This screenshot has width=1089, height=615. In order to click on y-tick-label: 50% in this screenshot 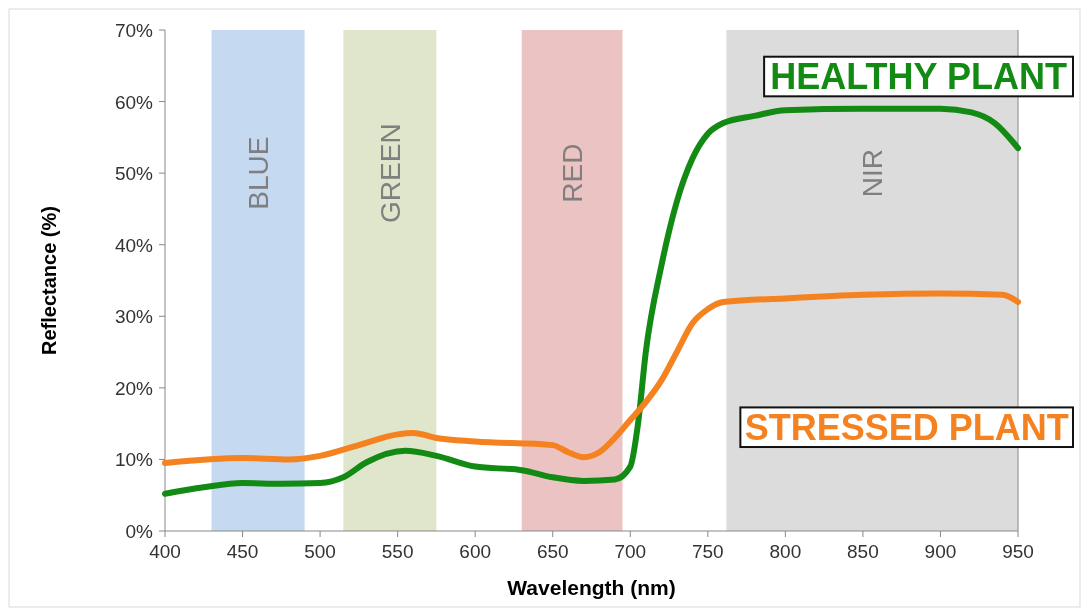, I will do `click(134, 174)`.